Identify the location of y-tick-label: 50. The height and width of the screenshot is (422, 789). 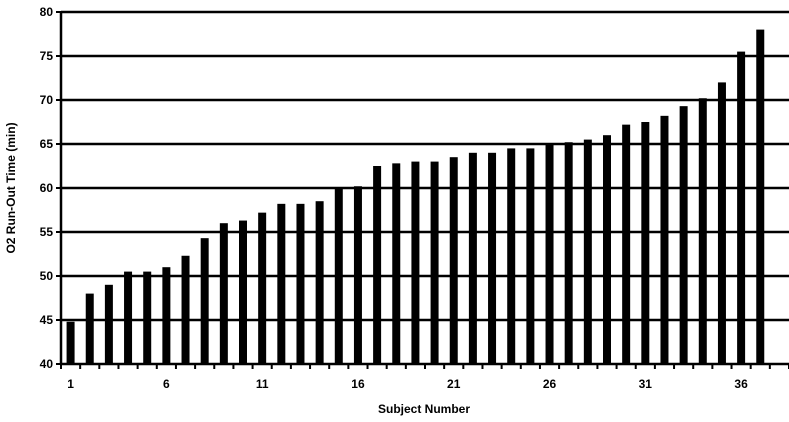
(47, 276).